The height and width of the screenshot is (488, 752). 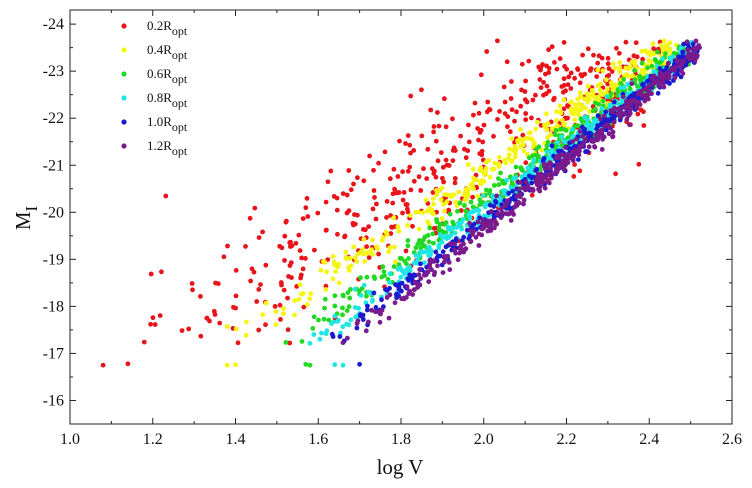 I want to click on legend-marker, so click(x=124, y=146).